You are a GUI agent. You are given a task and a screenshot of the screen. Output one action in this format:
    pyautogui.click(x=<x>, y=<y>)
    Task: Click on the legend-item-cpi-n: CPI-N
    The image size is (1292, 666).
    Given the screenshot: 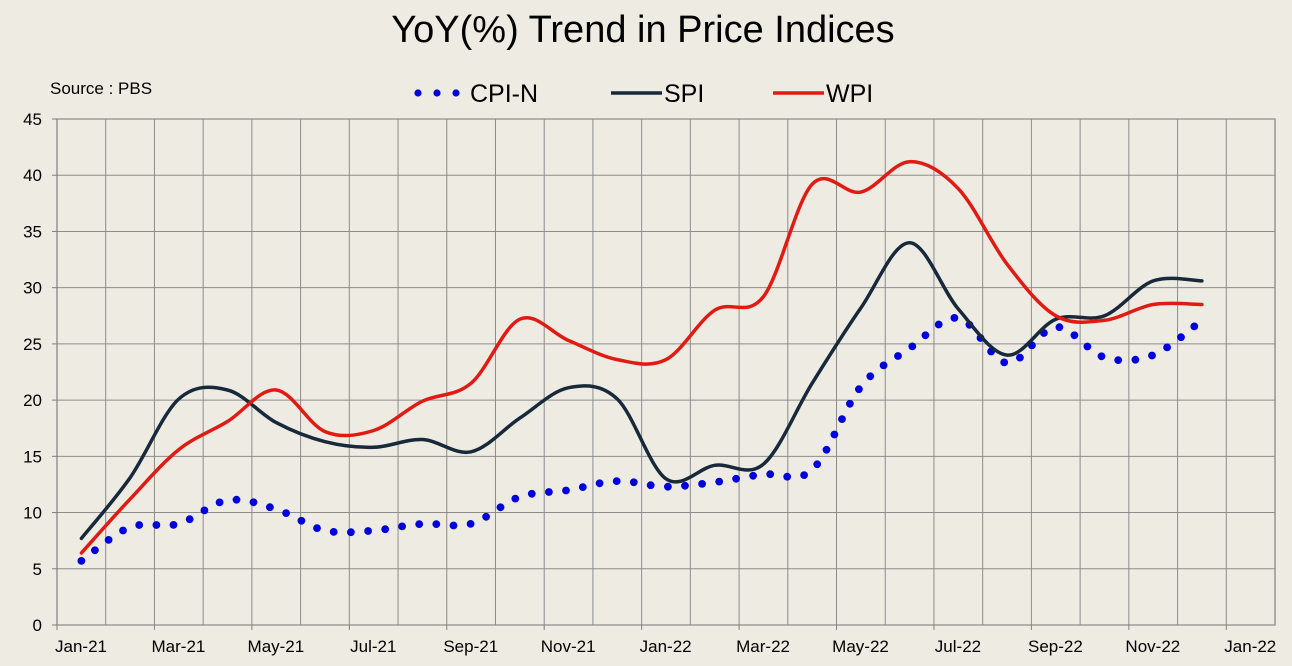 What is the action you would take?
    pyautogui.click(x=476, y=94)
    